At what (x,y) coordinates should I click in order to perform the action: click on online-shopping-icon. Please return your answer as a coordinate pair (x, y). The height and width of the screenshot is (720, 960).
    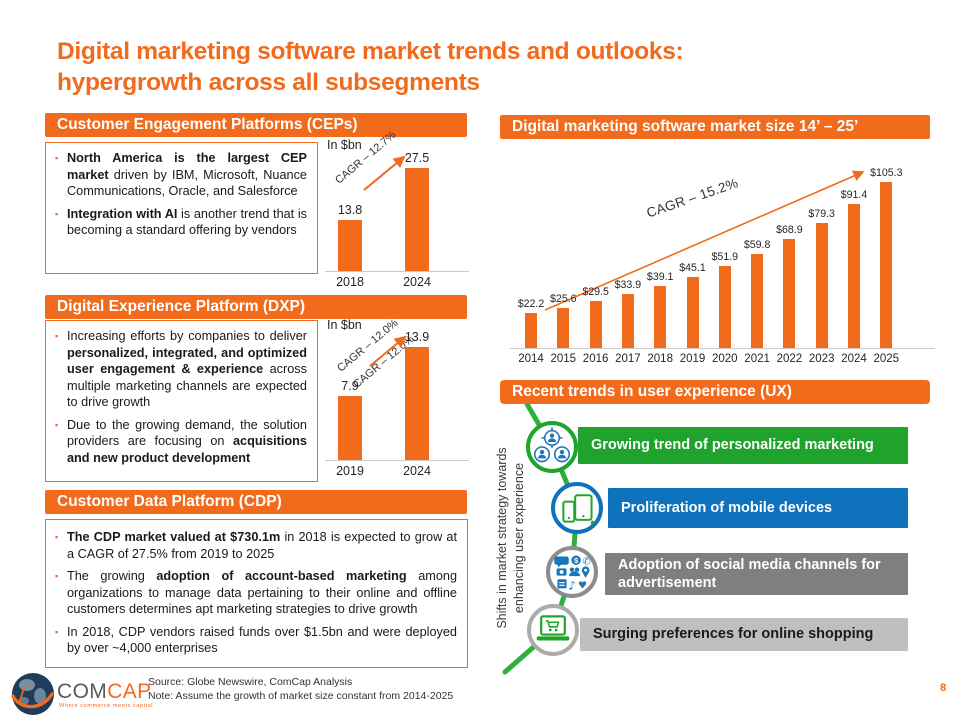
    Looking at the image, I should click on (553, 630).